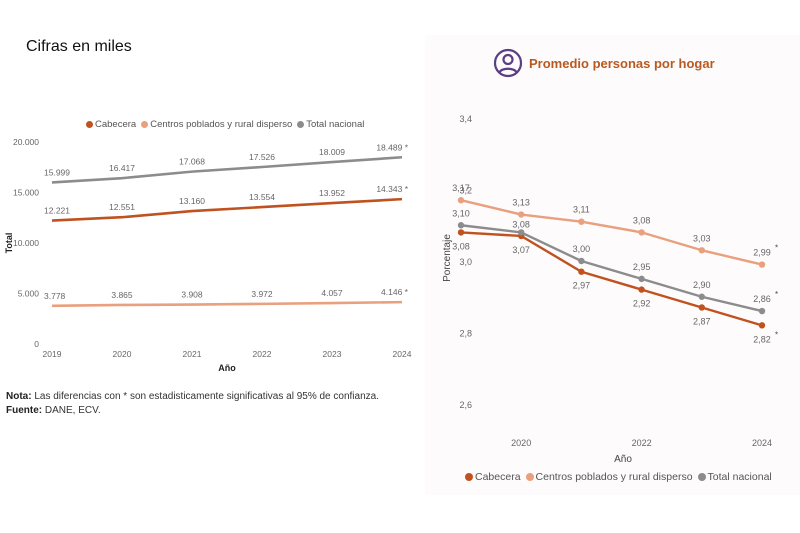 The height and width of the screenshot is (533, 800). What do you see at coordinates (508, 63) in the screenshot?
I see `person-circle-icon` at bounding box center [508, 63].